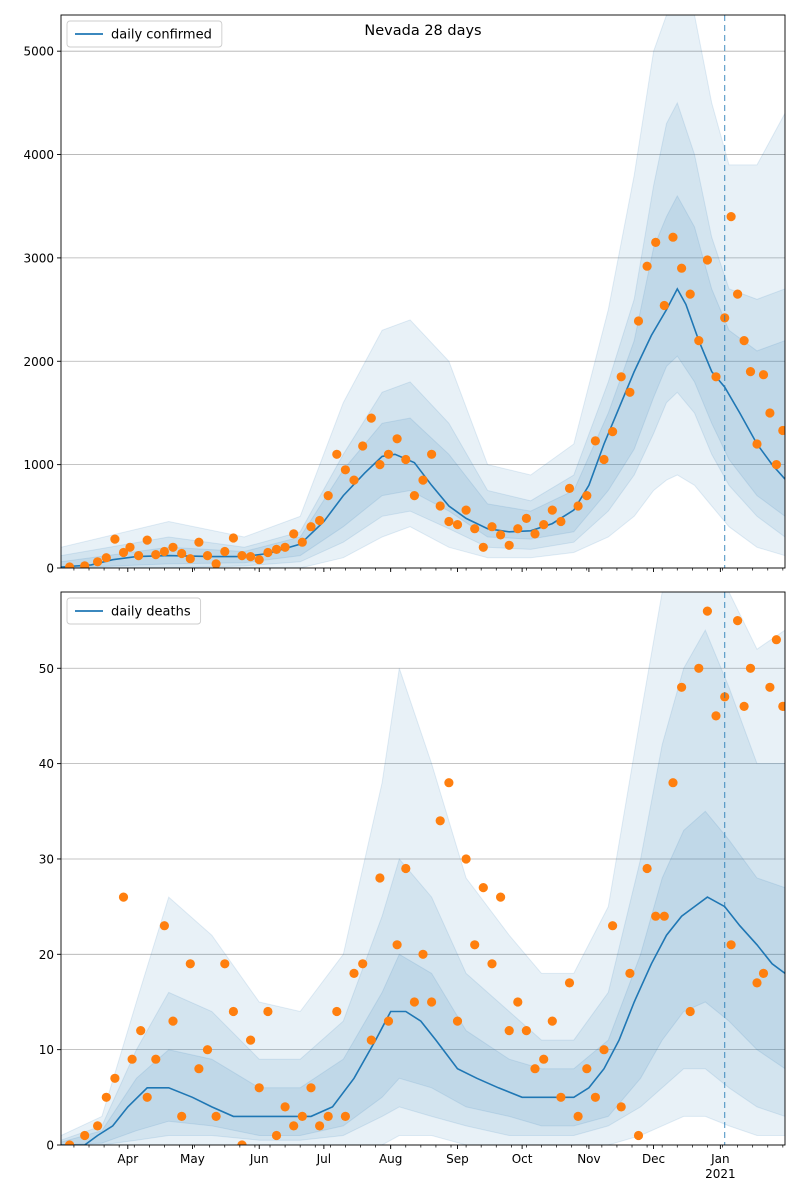 This screenshot has height=1200, width=800. Describe the element at coordinates (46, 669) in the screenshot. I see `y-tick-label: 50` at that location.